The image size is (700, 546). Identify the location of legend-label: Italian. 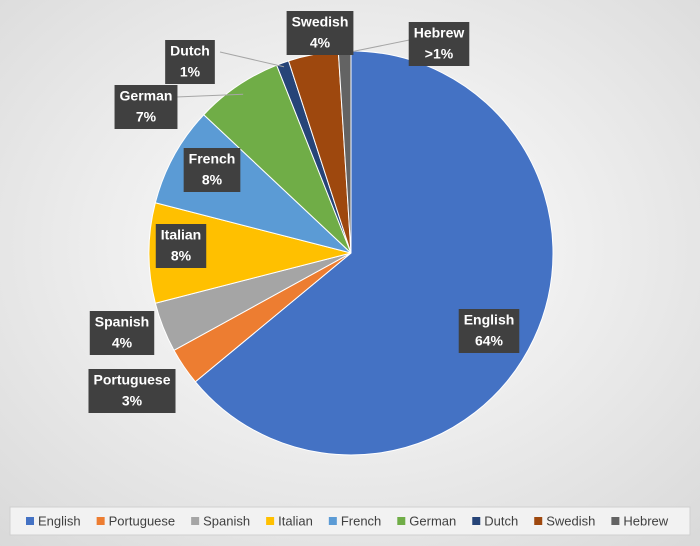
(295, 520).